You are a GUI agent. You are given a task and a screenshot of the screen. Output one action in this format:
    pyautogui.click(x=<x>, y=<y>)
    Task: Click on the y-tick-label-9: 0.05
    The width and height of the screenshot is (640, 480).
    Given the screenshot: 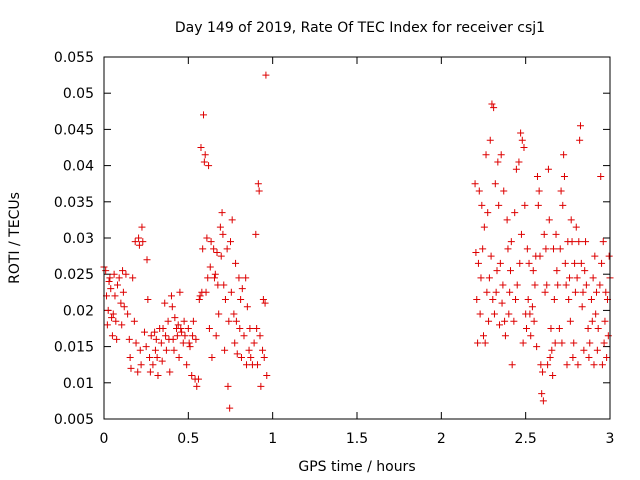 What is the action you would take?
    pyautogui.click(x=78, y=94)
    